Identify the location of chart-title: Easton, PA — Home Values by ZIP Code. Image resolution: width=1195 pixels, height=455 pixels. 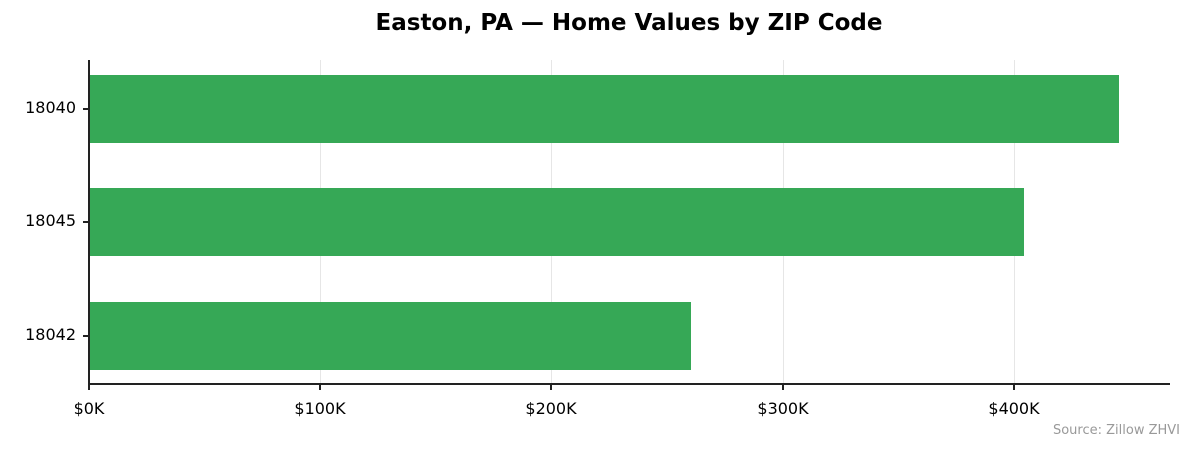
(629, 23).